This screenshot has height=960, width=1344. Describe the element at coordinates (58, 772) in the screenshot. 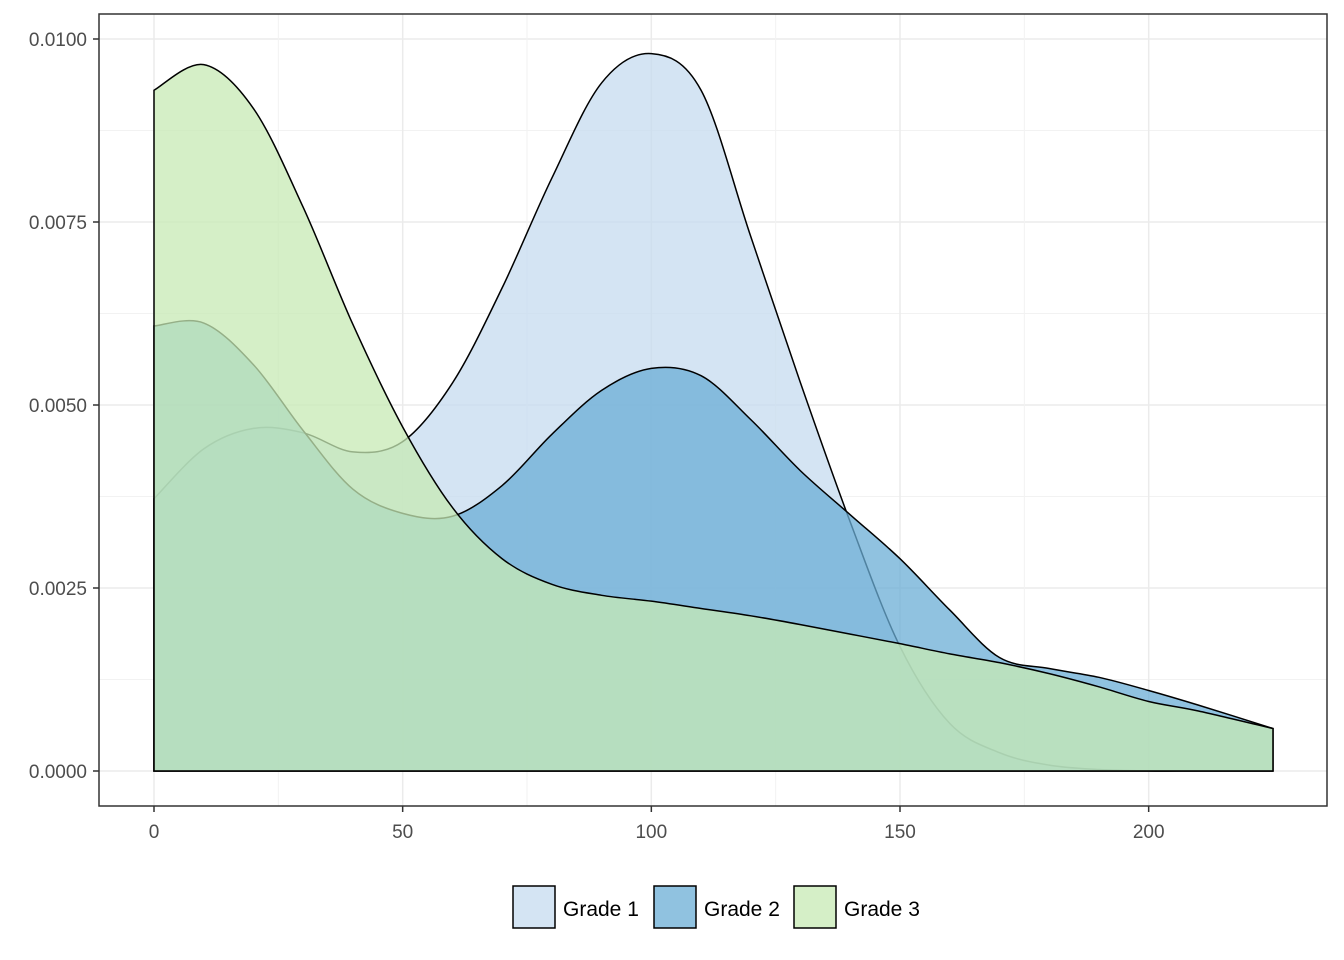

I see `y-tick-label: 0.0000` at that location.